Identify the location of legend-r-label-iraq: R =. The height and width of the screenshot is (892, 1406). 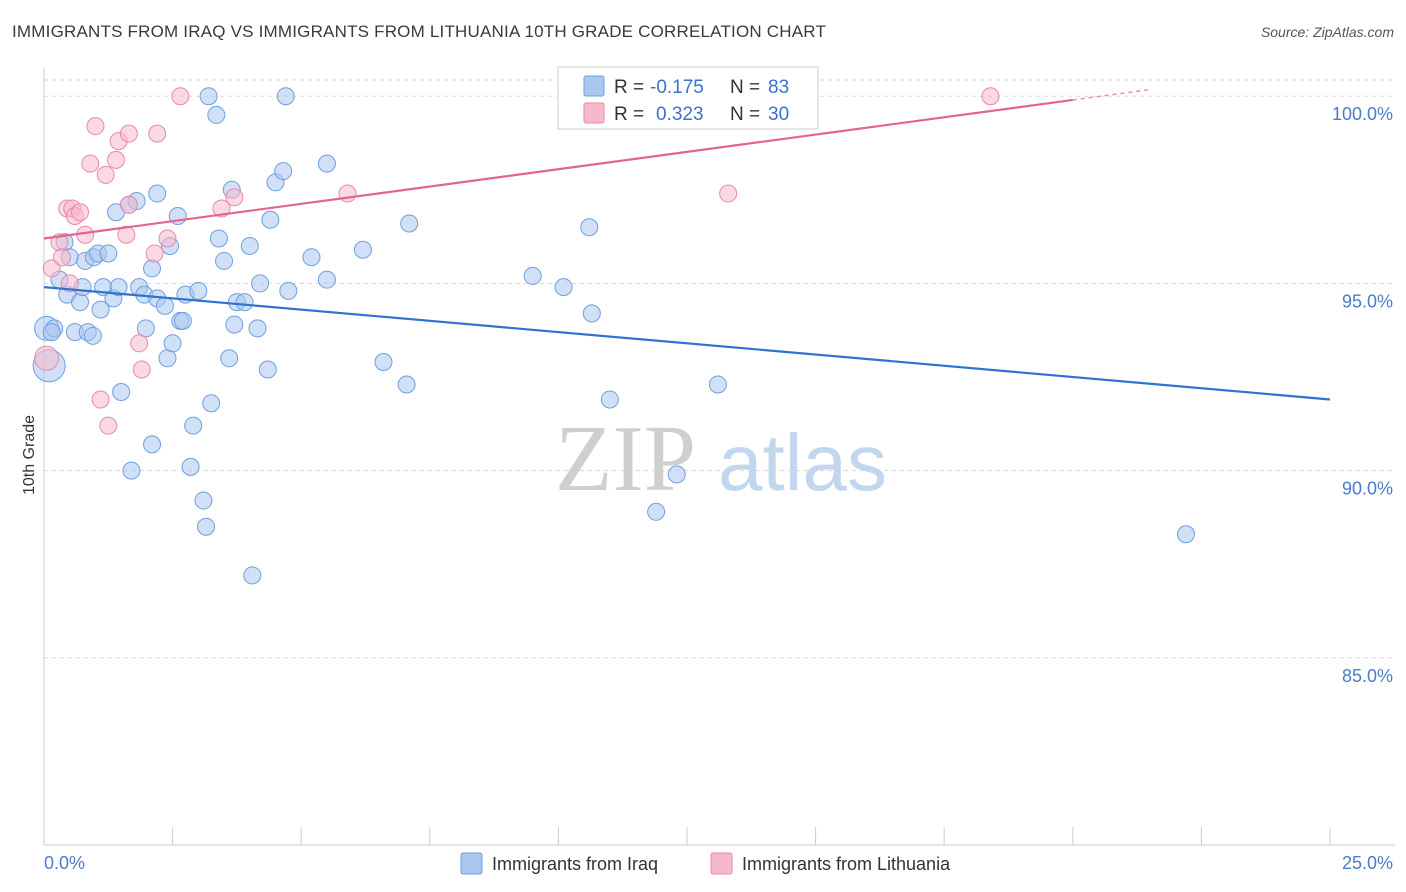
(629, 87).